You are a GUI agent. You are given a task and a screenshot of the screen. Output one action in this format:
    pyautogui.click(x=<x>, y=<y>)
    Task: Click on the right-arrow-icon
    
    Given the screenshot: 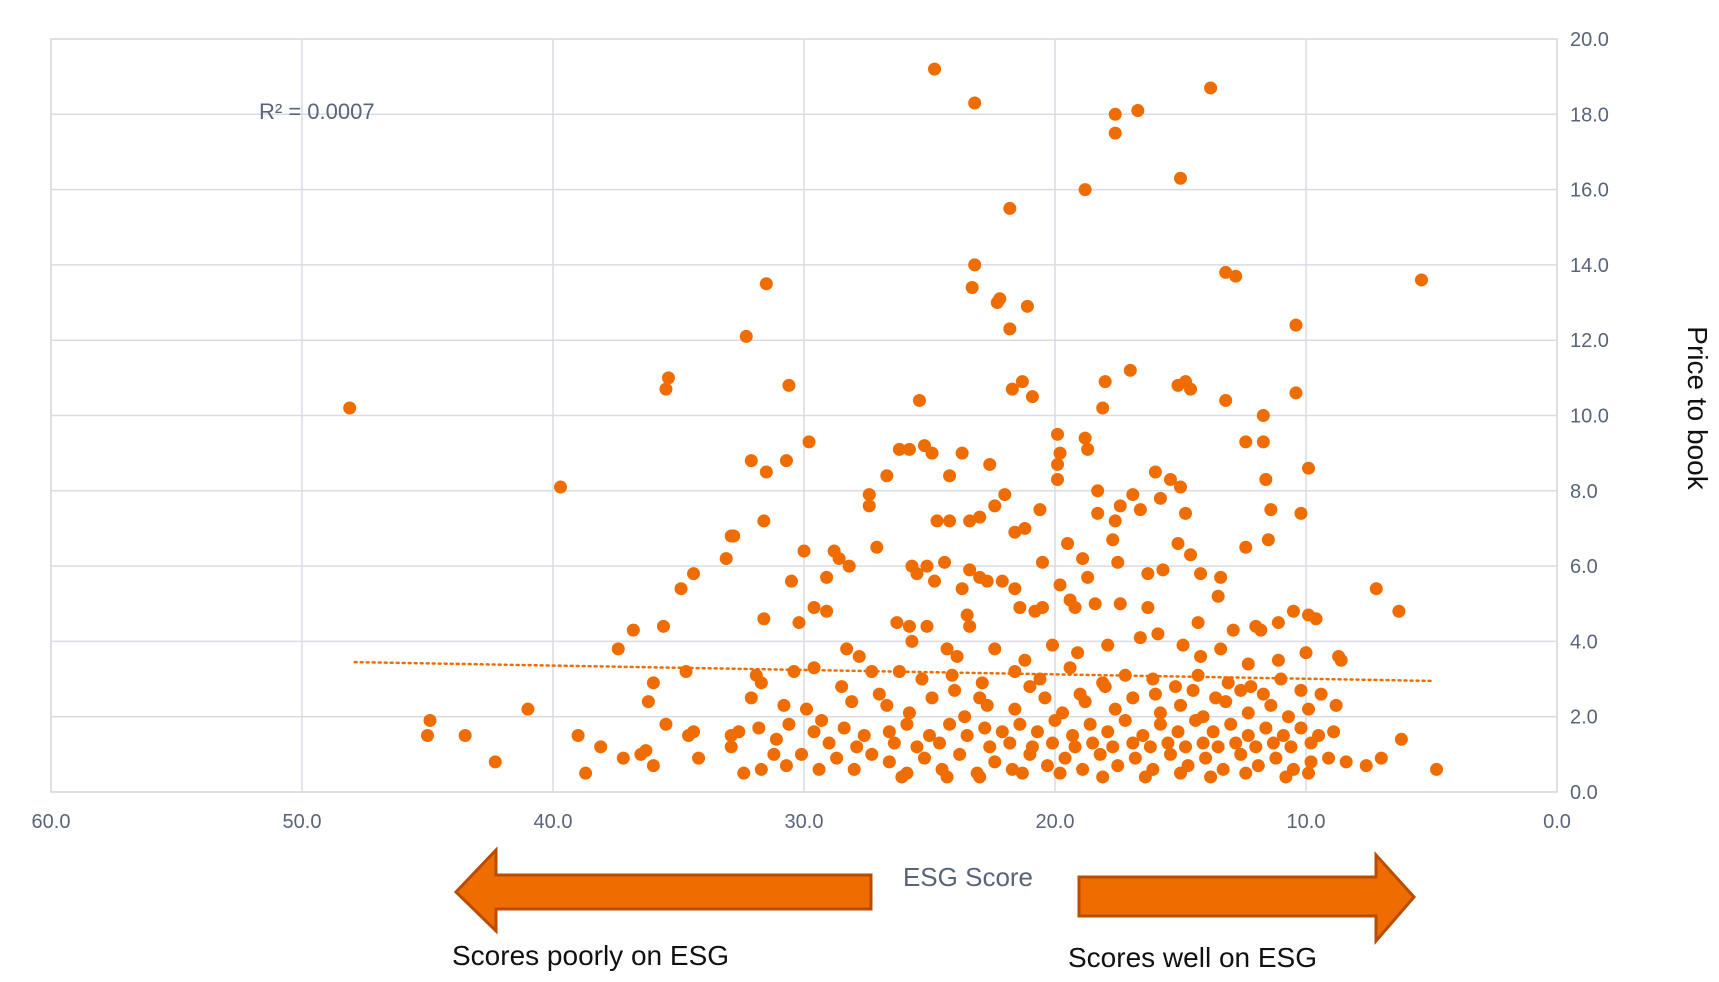 What is the action you would take?
    pyautogui.click(x=1247, y=898)
    